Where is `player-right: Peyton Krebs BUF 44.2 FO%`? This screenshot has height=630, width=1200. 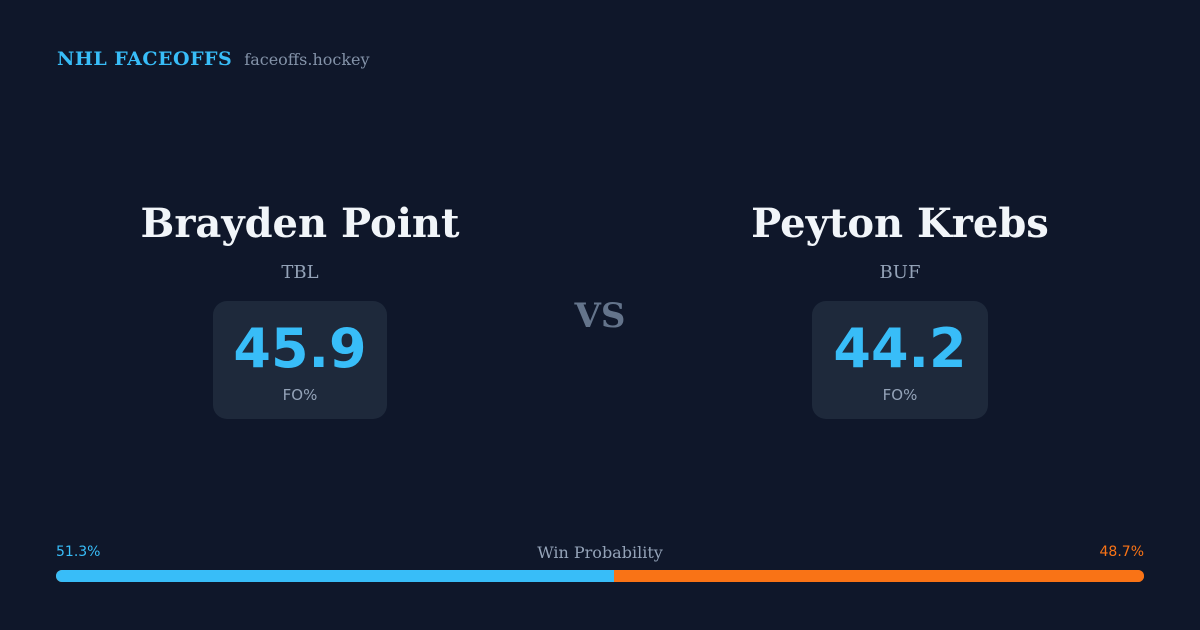
player-right: Peyton Krebs BUF 44.2 FO% is located at coordinates (900, 309).